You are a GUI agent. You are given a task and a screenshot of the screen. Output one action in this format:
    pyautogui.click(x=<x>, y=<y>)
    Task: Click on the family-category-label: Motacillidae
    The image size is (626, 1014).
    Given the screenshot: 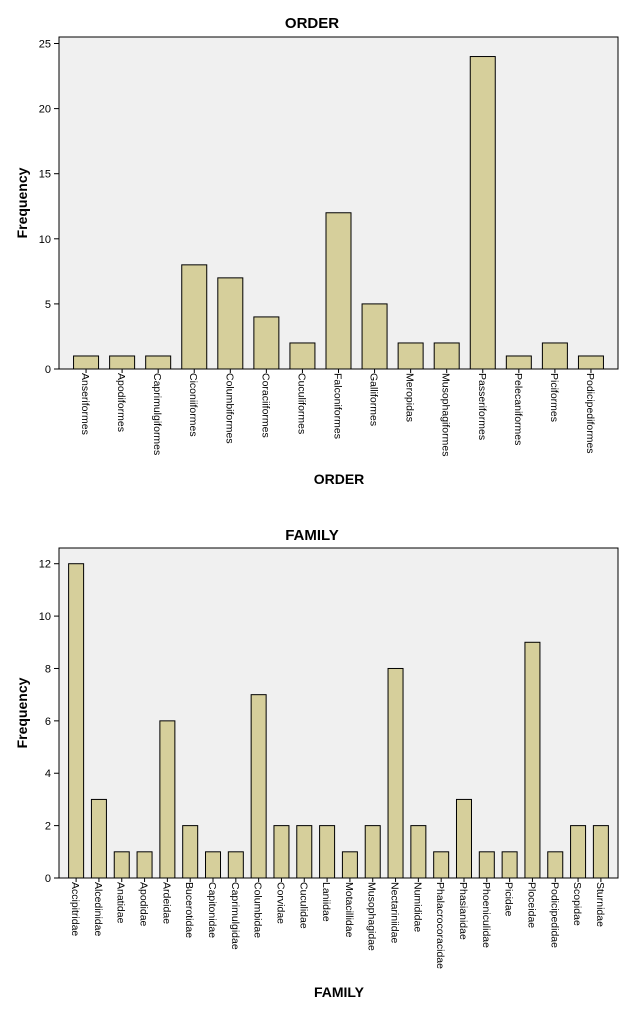 What is the action you would take?
    pyautogui.click(x=349, y=910)
    